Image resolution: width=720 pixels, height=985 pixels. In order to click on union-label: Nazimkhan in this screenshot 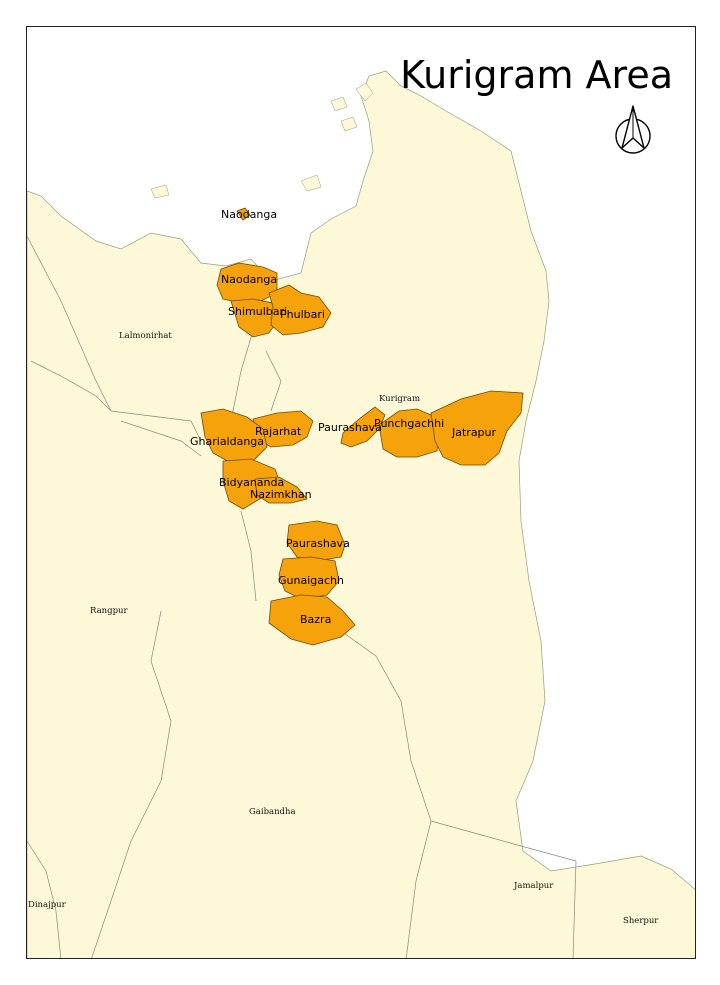, I will do `click(281, 494)`.